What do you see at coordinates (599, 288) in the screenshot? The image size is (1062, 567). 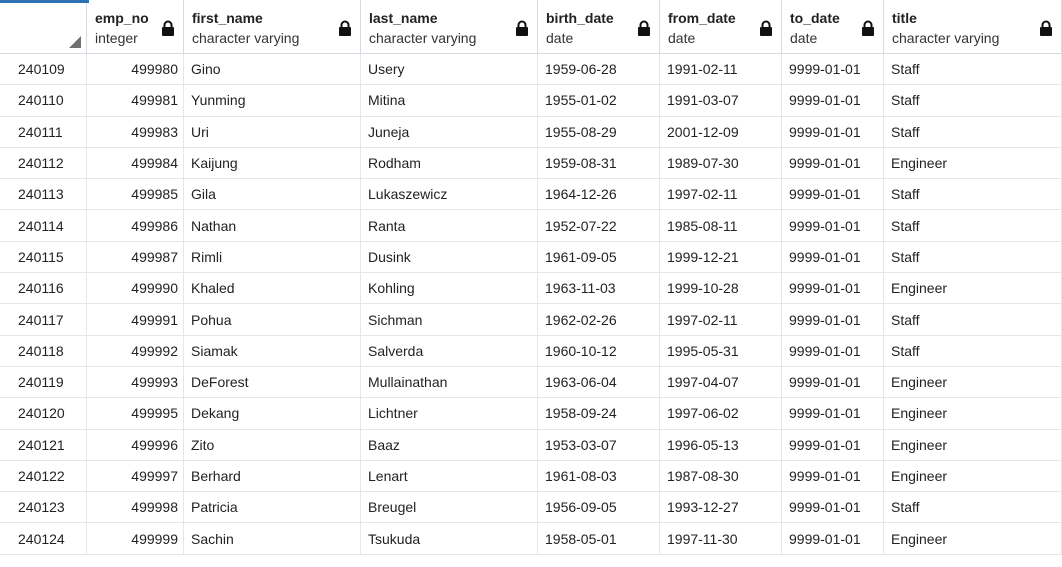 I see `cell-birth-date: 1963-11-03` at bounding box center [599, 288].